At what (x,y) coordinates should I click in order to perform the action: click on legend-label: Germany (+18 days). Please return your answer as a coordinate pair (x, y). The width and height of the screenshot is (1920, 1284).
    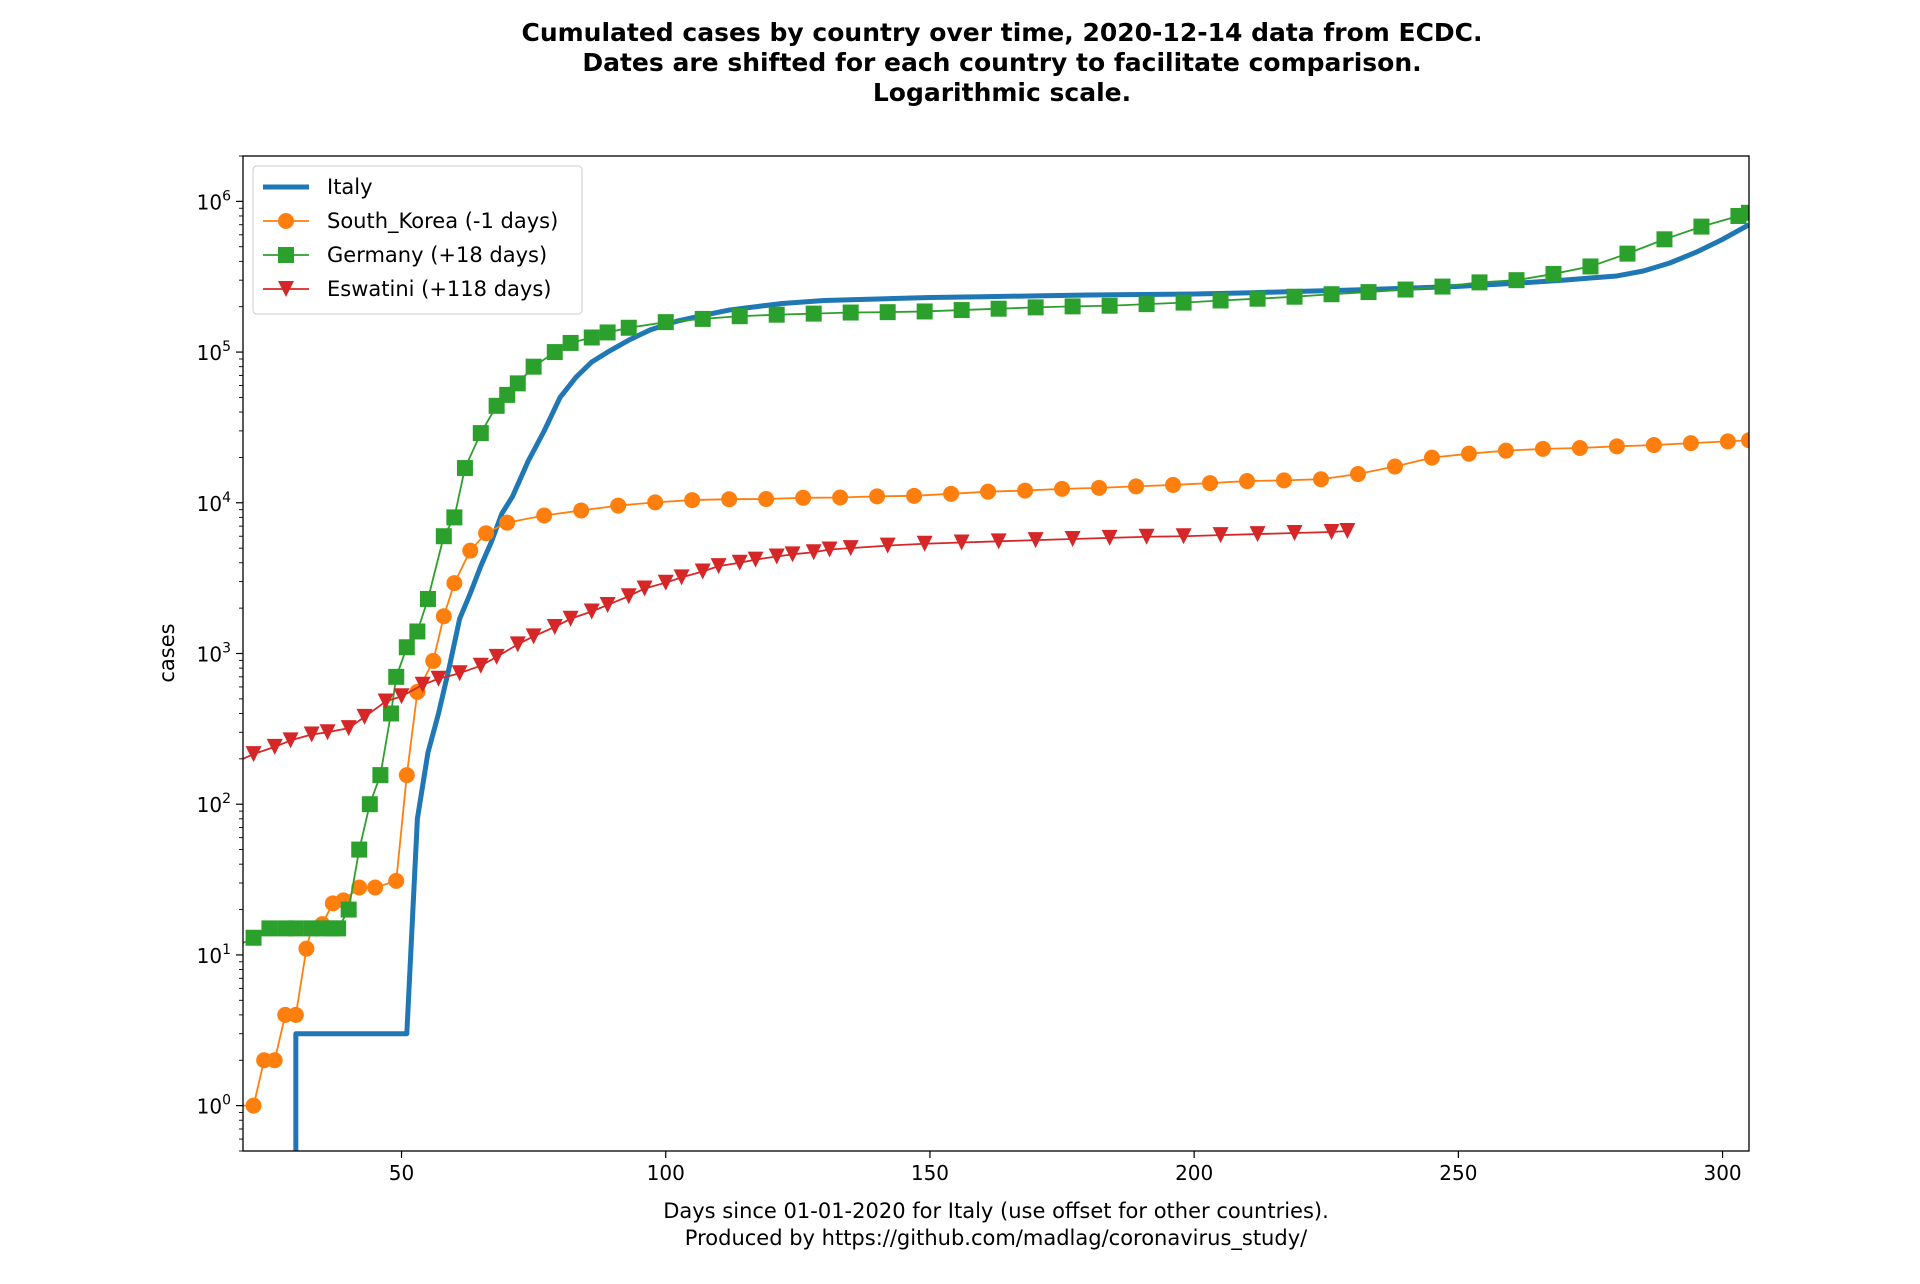
    Looking at the image, I should click on (437, 255).